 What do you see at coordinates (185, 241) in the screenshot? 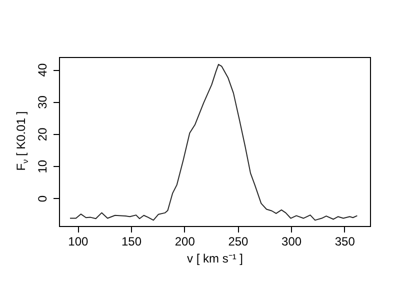
I see `x-tick-label: 200` at bounding box center [185, 241].